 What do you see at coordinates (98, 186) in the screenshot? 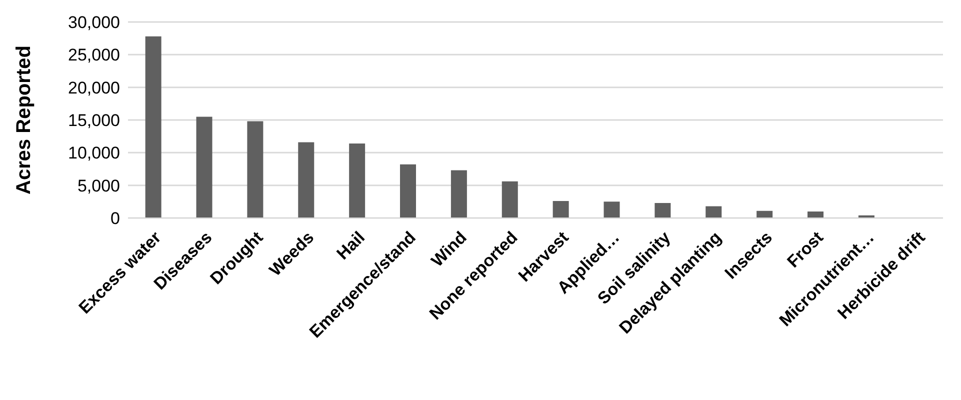
I see `y-tick-label: 5,000` at bounding box center [98, 186].